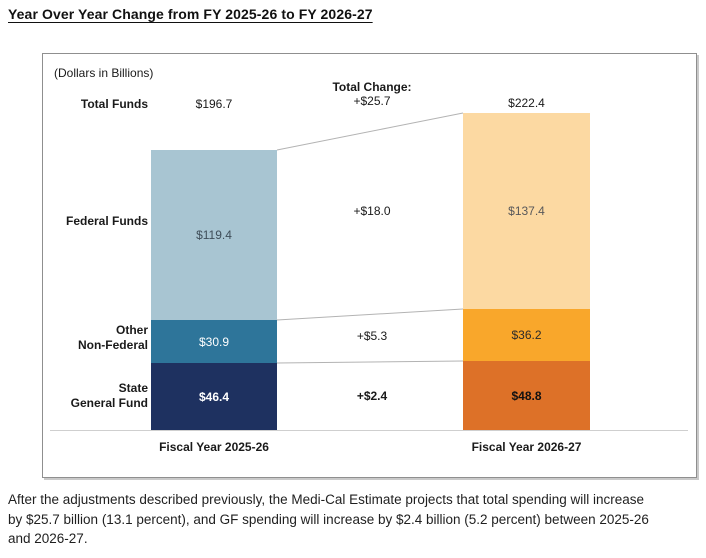 Image resolution: width=706 pixels, height=558 pixels. I want to click on bar-segment-state-general-fund-fy2025-26: $46.4, so click(214, 396).